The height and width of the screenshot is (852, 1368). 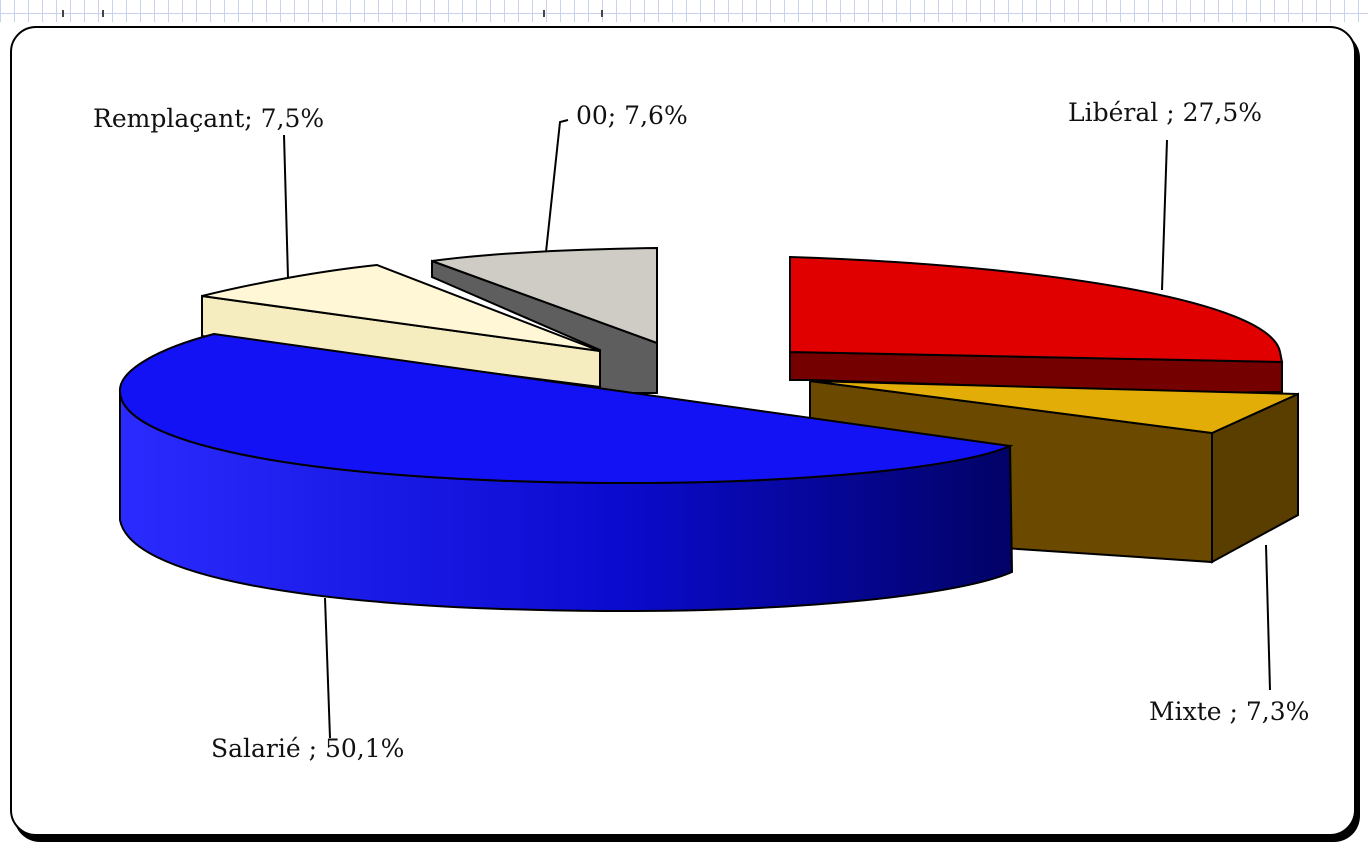 What do you see at coordinates (1036, 309) in the screenshot?
I see `slice-liberal-top` at bounding box center [1036, 309].